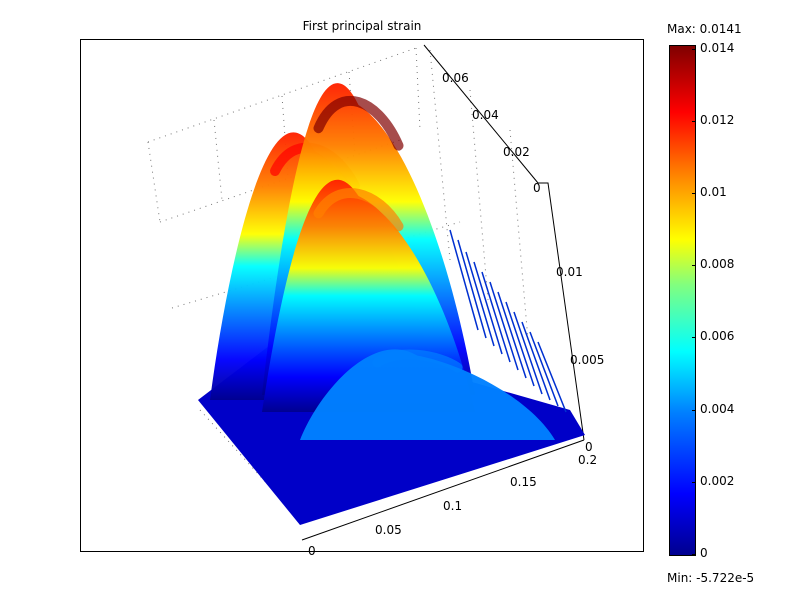  What do you see at coordinates (569, 272) in the screenshot?
I see `z-tick-label: 0.01` at bounding box center [569, 272].